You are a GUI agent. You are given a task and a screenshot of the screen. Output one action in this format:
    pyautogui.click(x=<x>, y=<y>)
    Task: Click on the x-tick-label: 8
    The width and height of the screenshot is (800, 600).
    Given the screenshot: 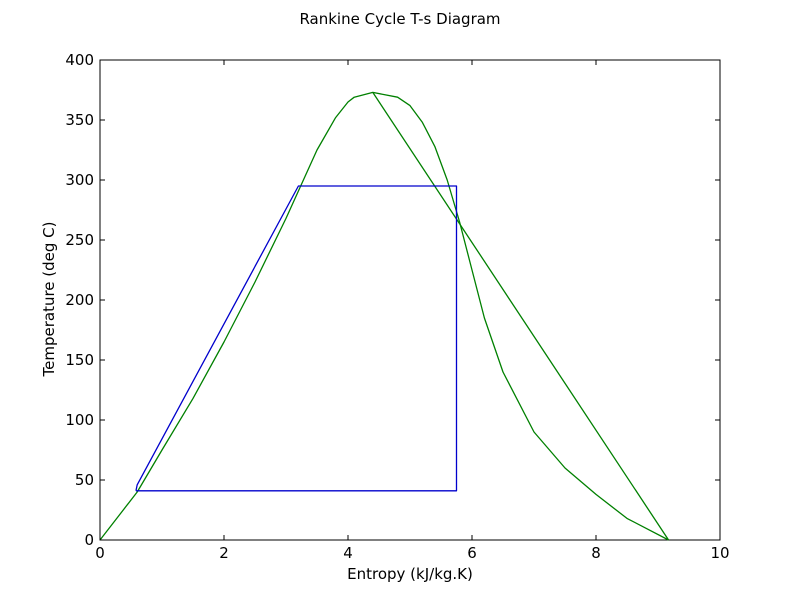 What is the action you would take?
    pyautogui.click(x=596, y=553)
    